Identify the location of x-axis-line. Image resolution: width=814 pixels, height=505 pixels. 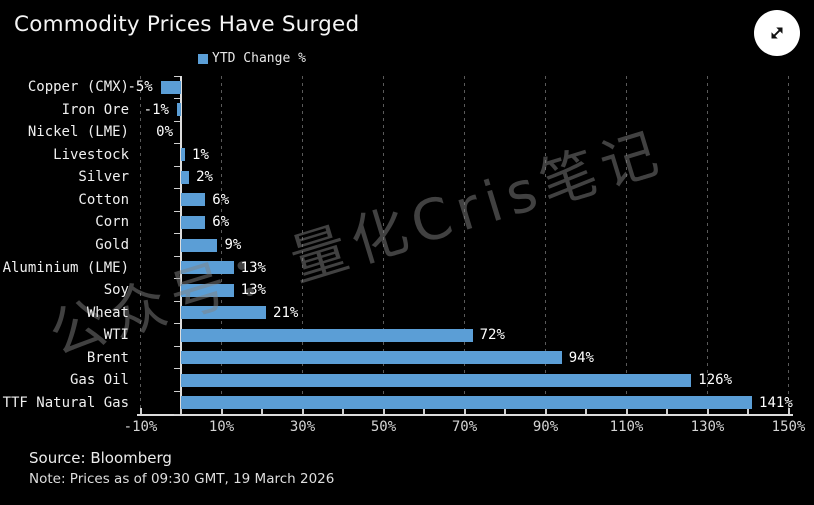
(465, 415).